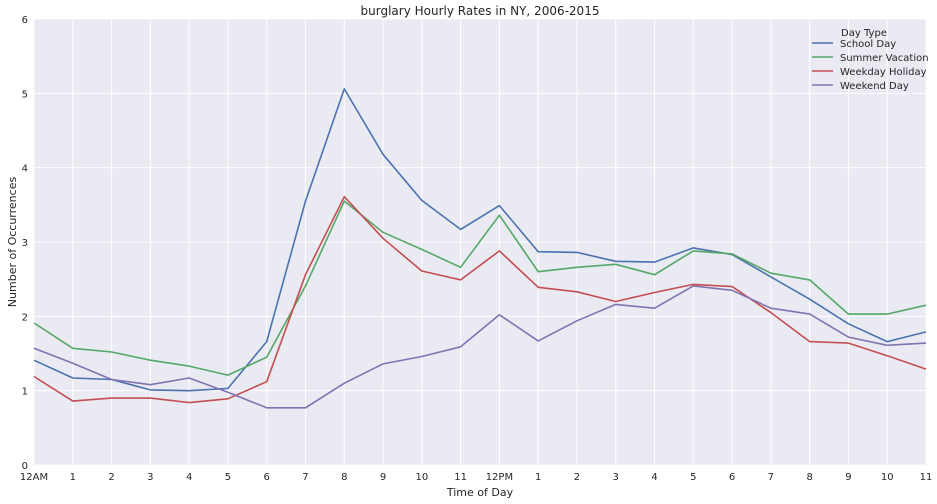  I want to click on y-axis-label: Number of Occurrences, so click(12, 242).